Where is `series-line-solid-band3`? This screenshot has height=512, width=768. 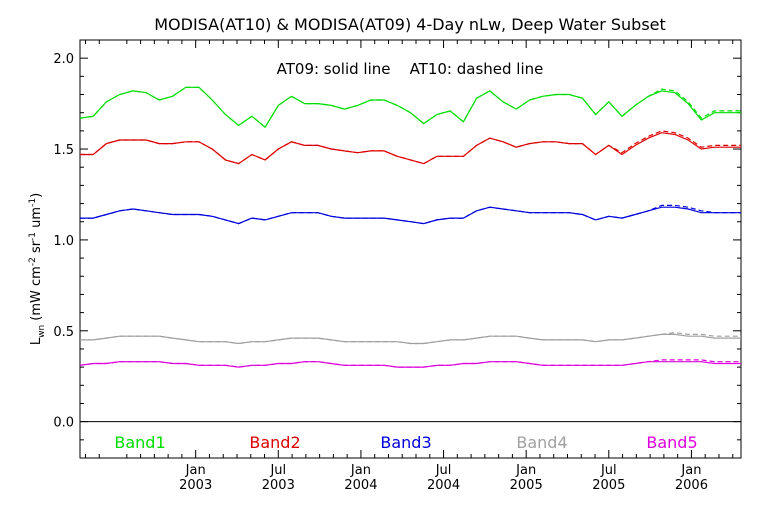 series-line-solid-band3 is located at coordinates (410, 215).